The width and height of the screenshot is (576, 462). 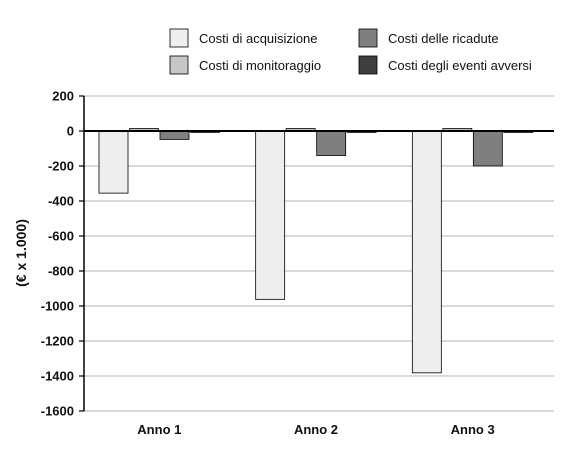 I want to click on y-tick-label: -600, so click(x=61, y=236).